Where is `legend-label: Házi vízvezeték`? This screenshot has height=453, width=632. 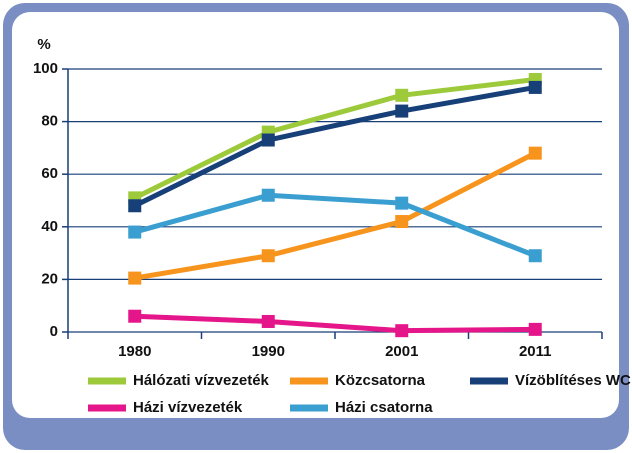 legend-label: Házi vízvezeték is located at coordinates (188, 407).